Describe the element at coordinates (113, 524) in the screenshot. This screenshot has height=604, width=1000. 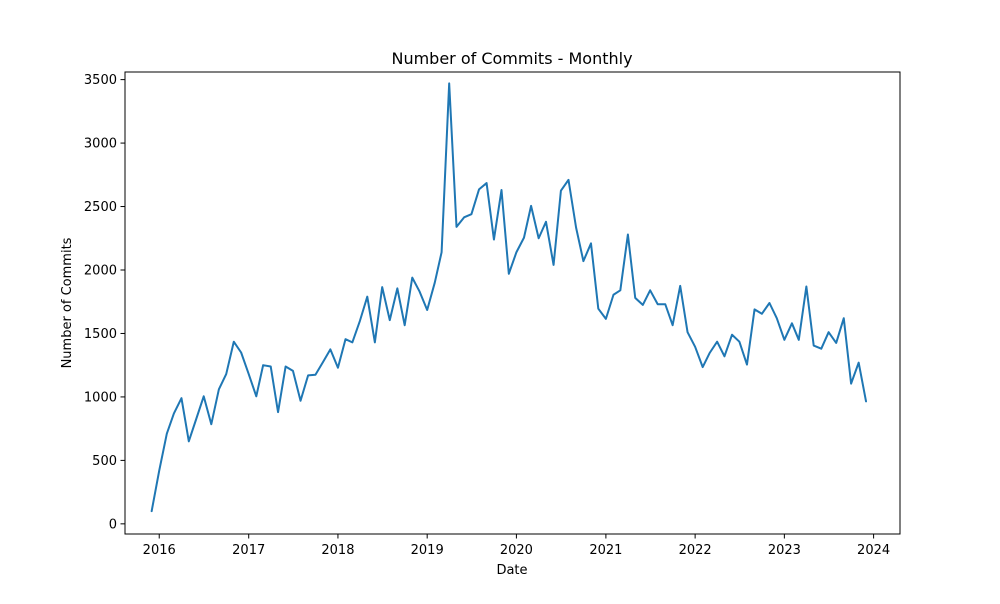
I see `y-tick-label: 0` at that location.